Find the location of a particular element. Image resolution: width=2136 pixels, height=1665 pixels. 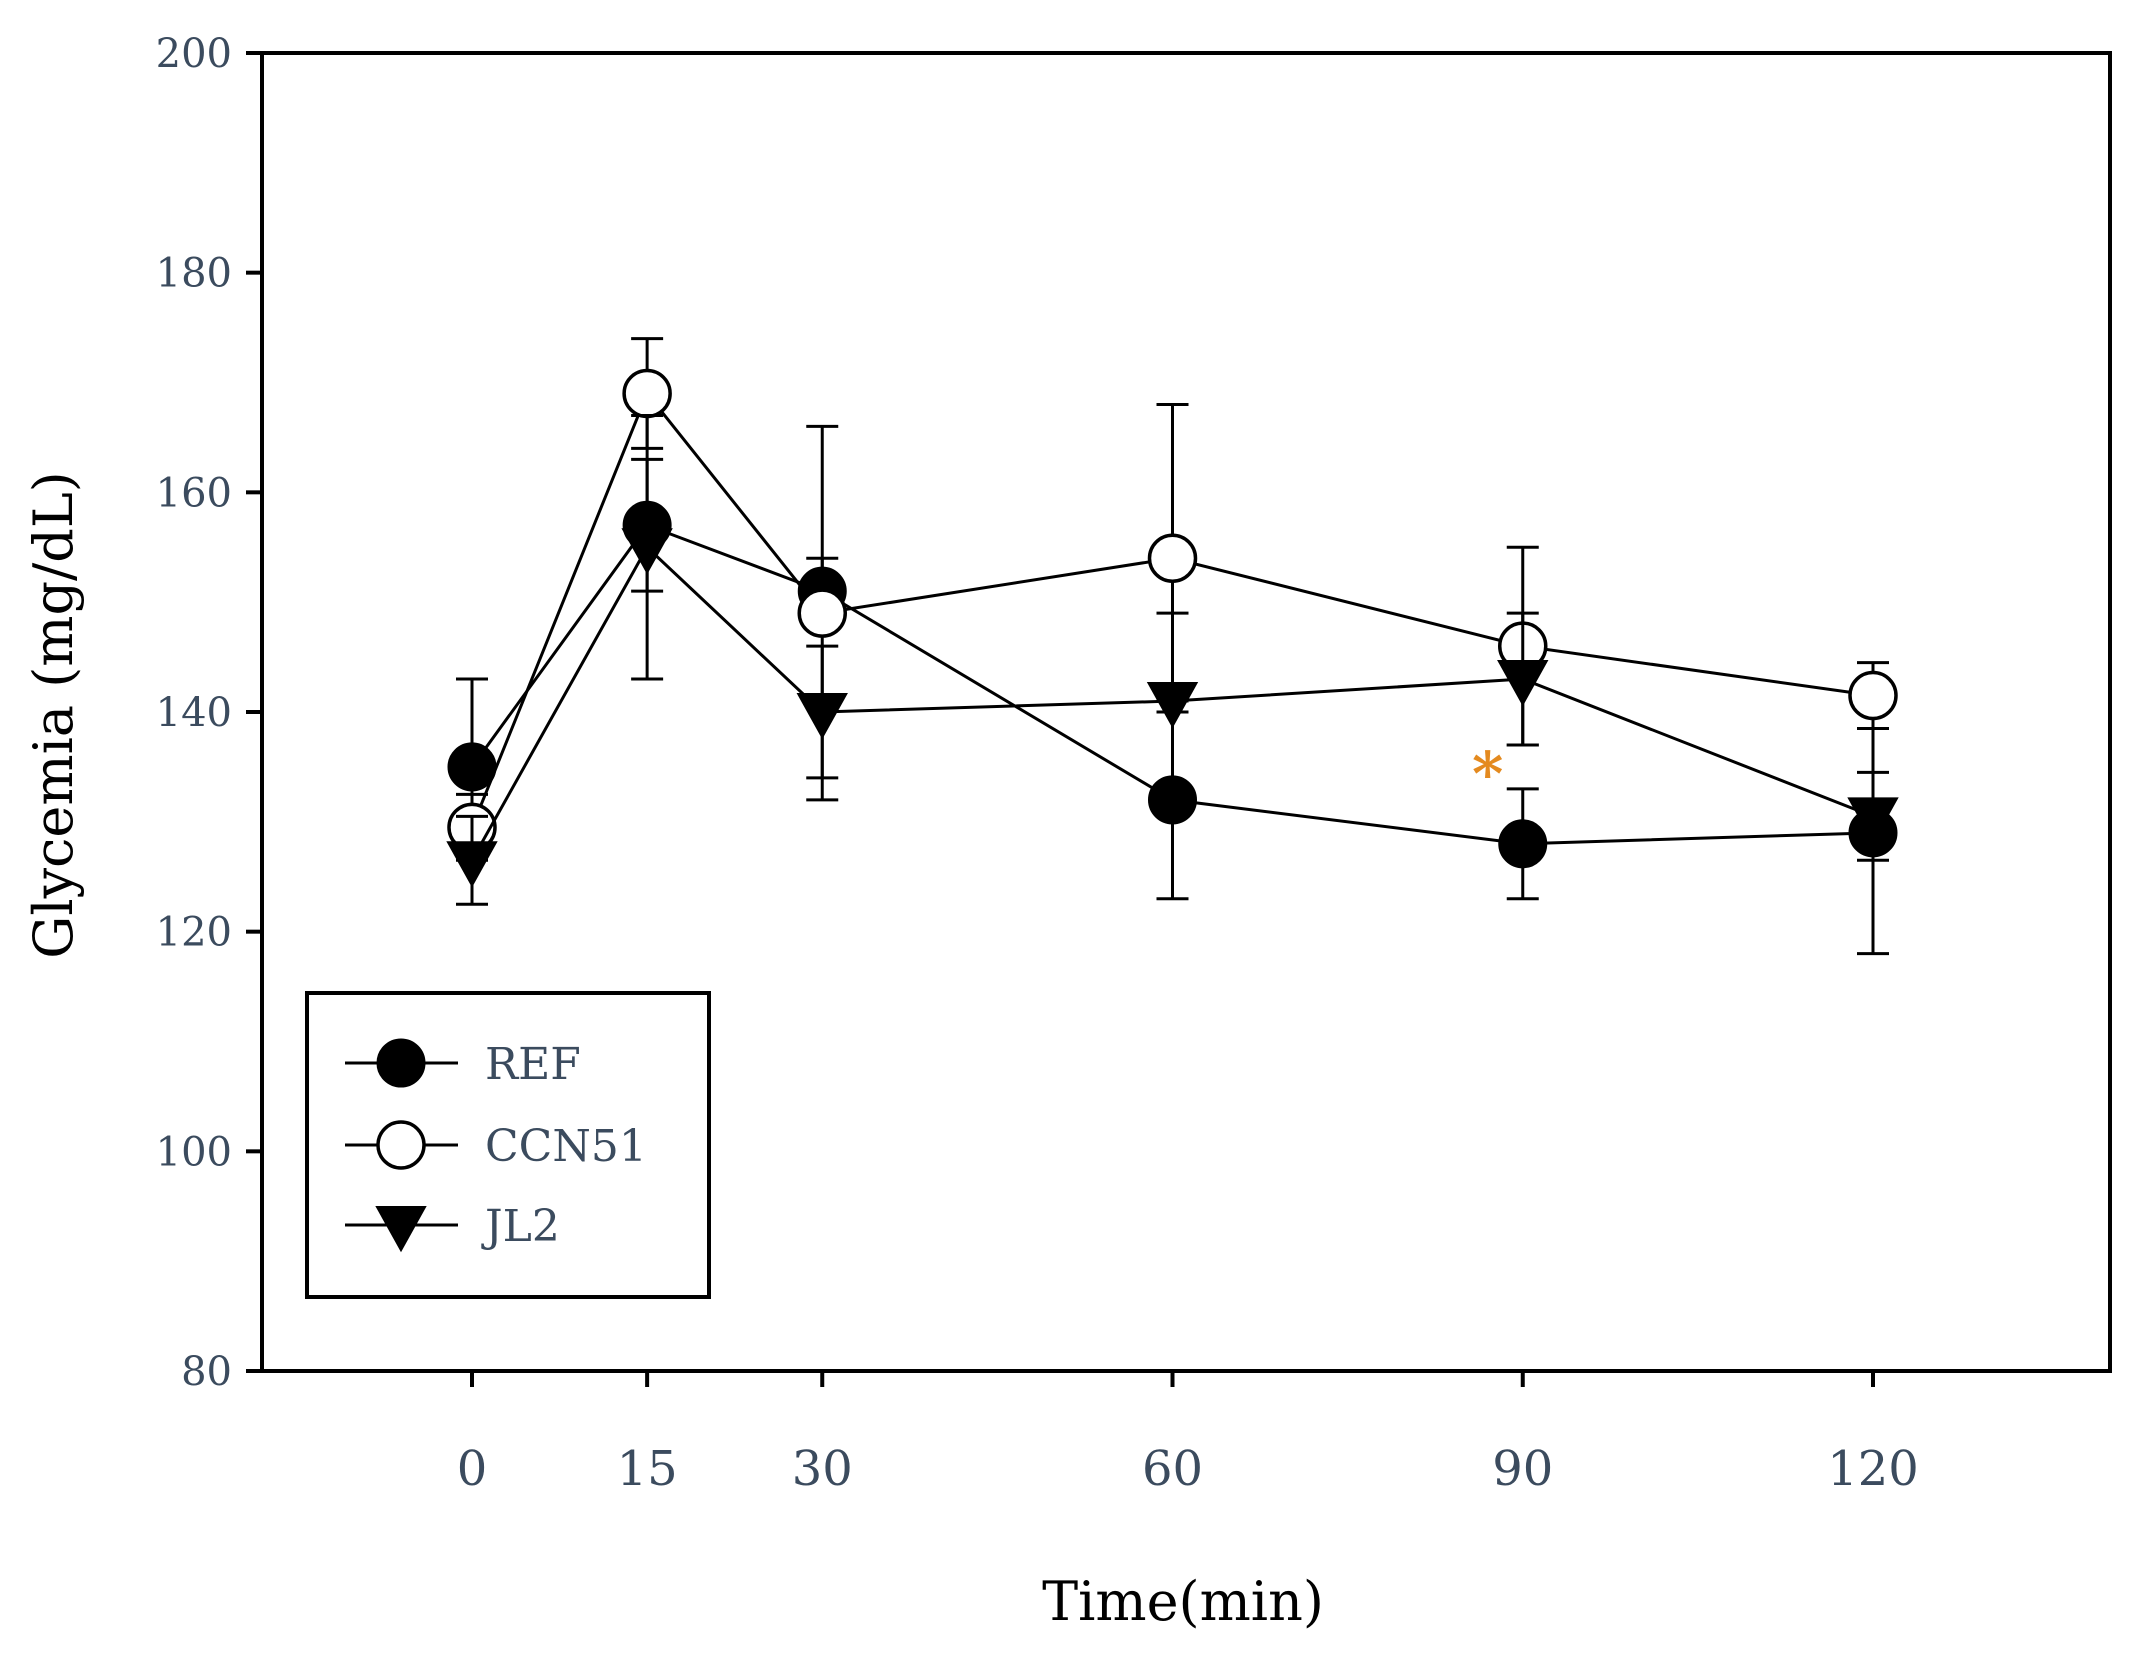

y-tick-label: 100 is located at coordinates (194, 1152).